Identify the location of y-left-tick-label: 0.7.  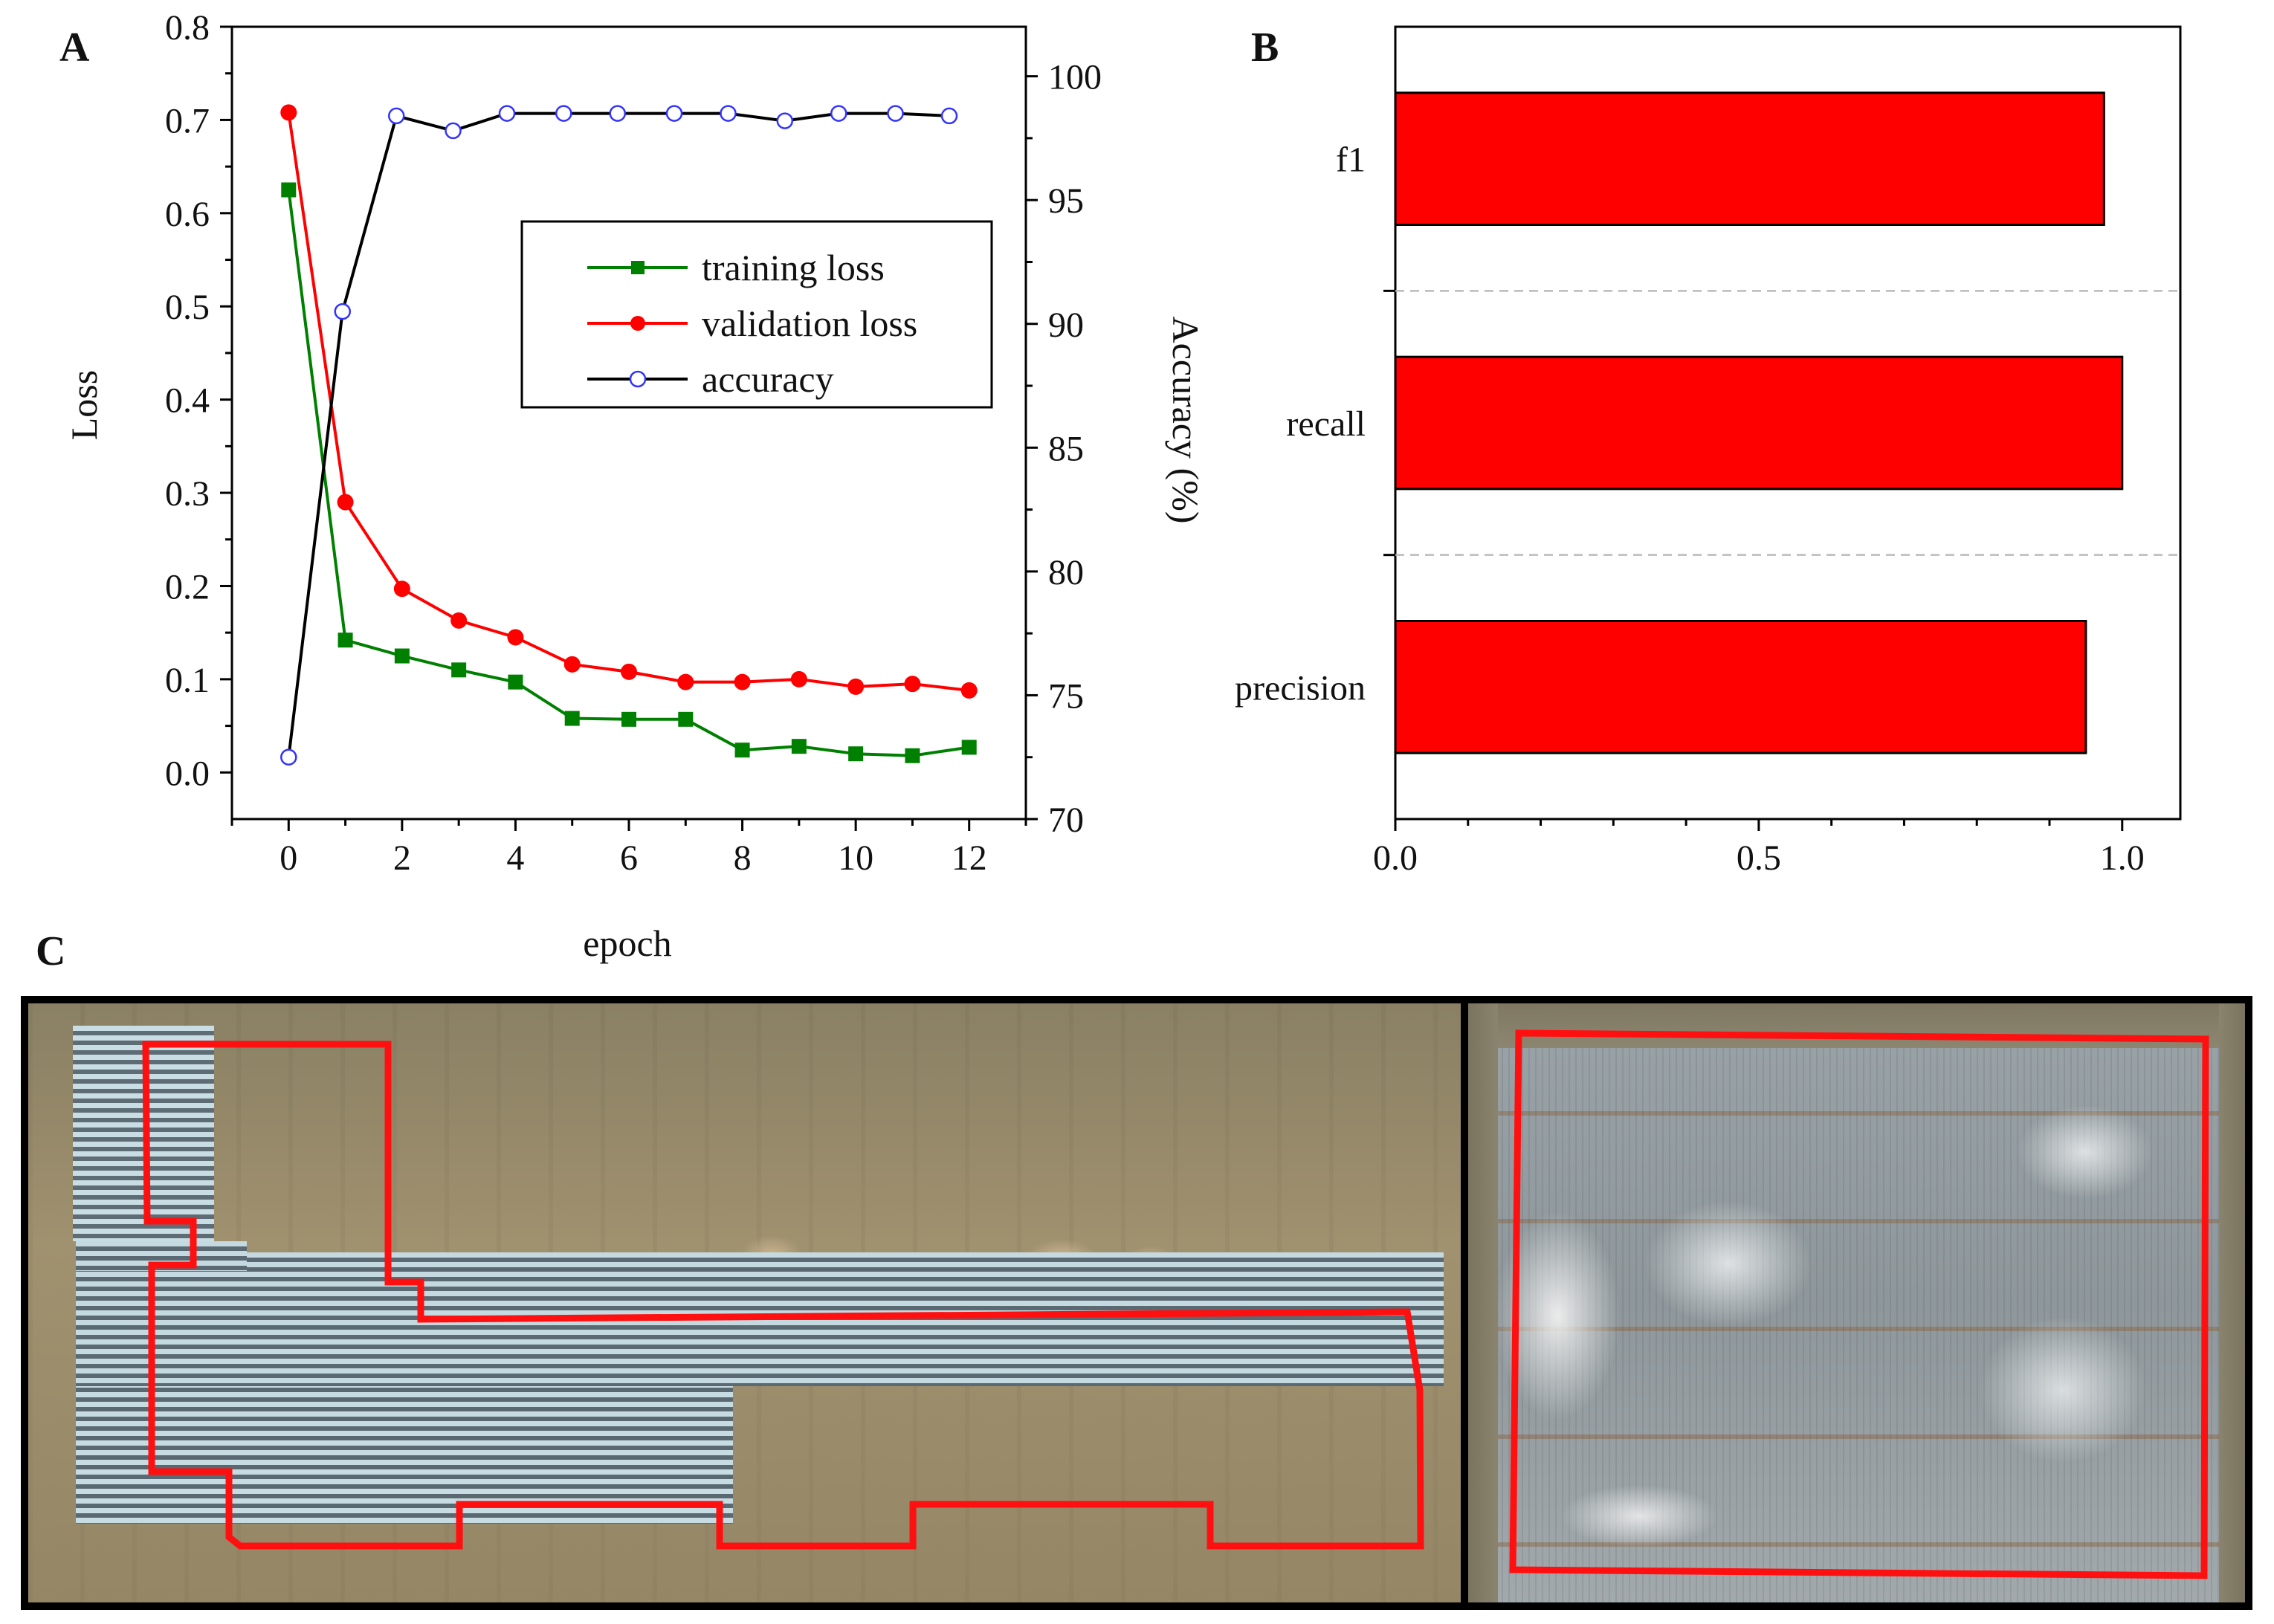
(187, 120).